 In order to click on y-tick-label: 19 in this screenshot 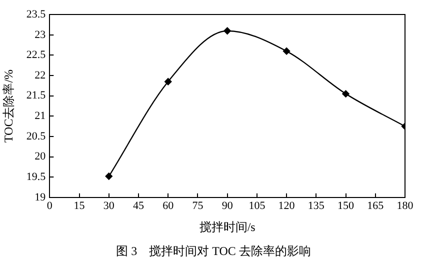, I will do `click(40, 197)`.